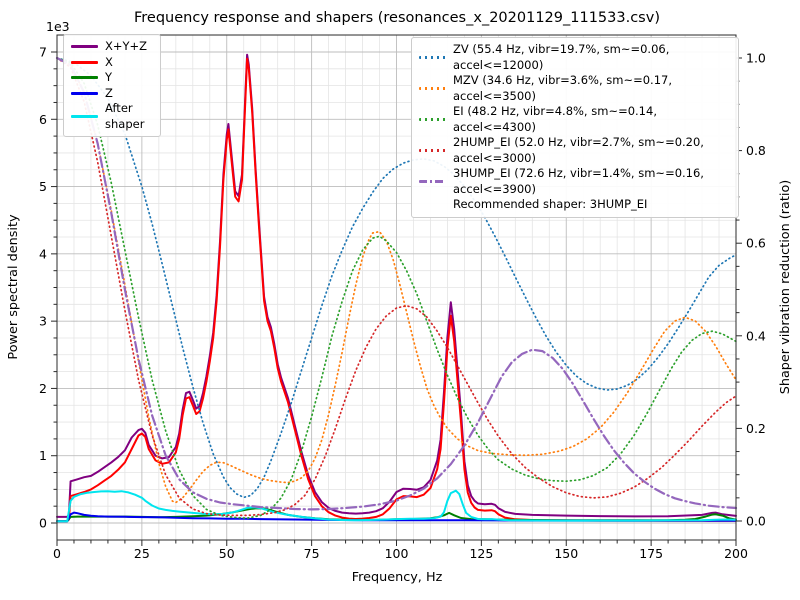 This screenshot has width=800, height=600. I want to click on x-tick-label: 25, so click(142, 553).